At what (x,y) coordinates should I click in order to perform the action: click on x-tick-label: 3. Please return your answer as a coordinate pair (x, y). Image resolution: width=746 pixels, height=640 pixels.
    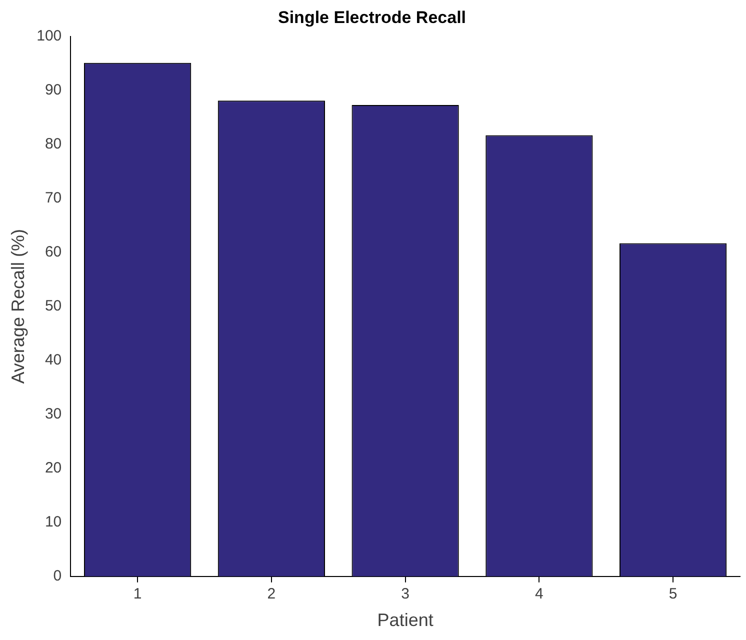
    Looking at the image, I should click on (405, 594).